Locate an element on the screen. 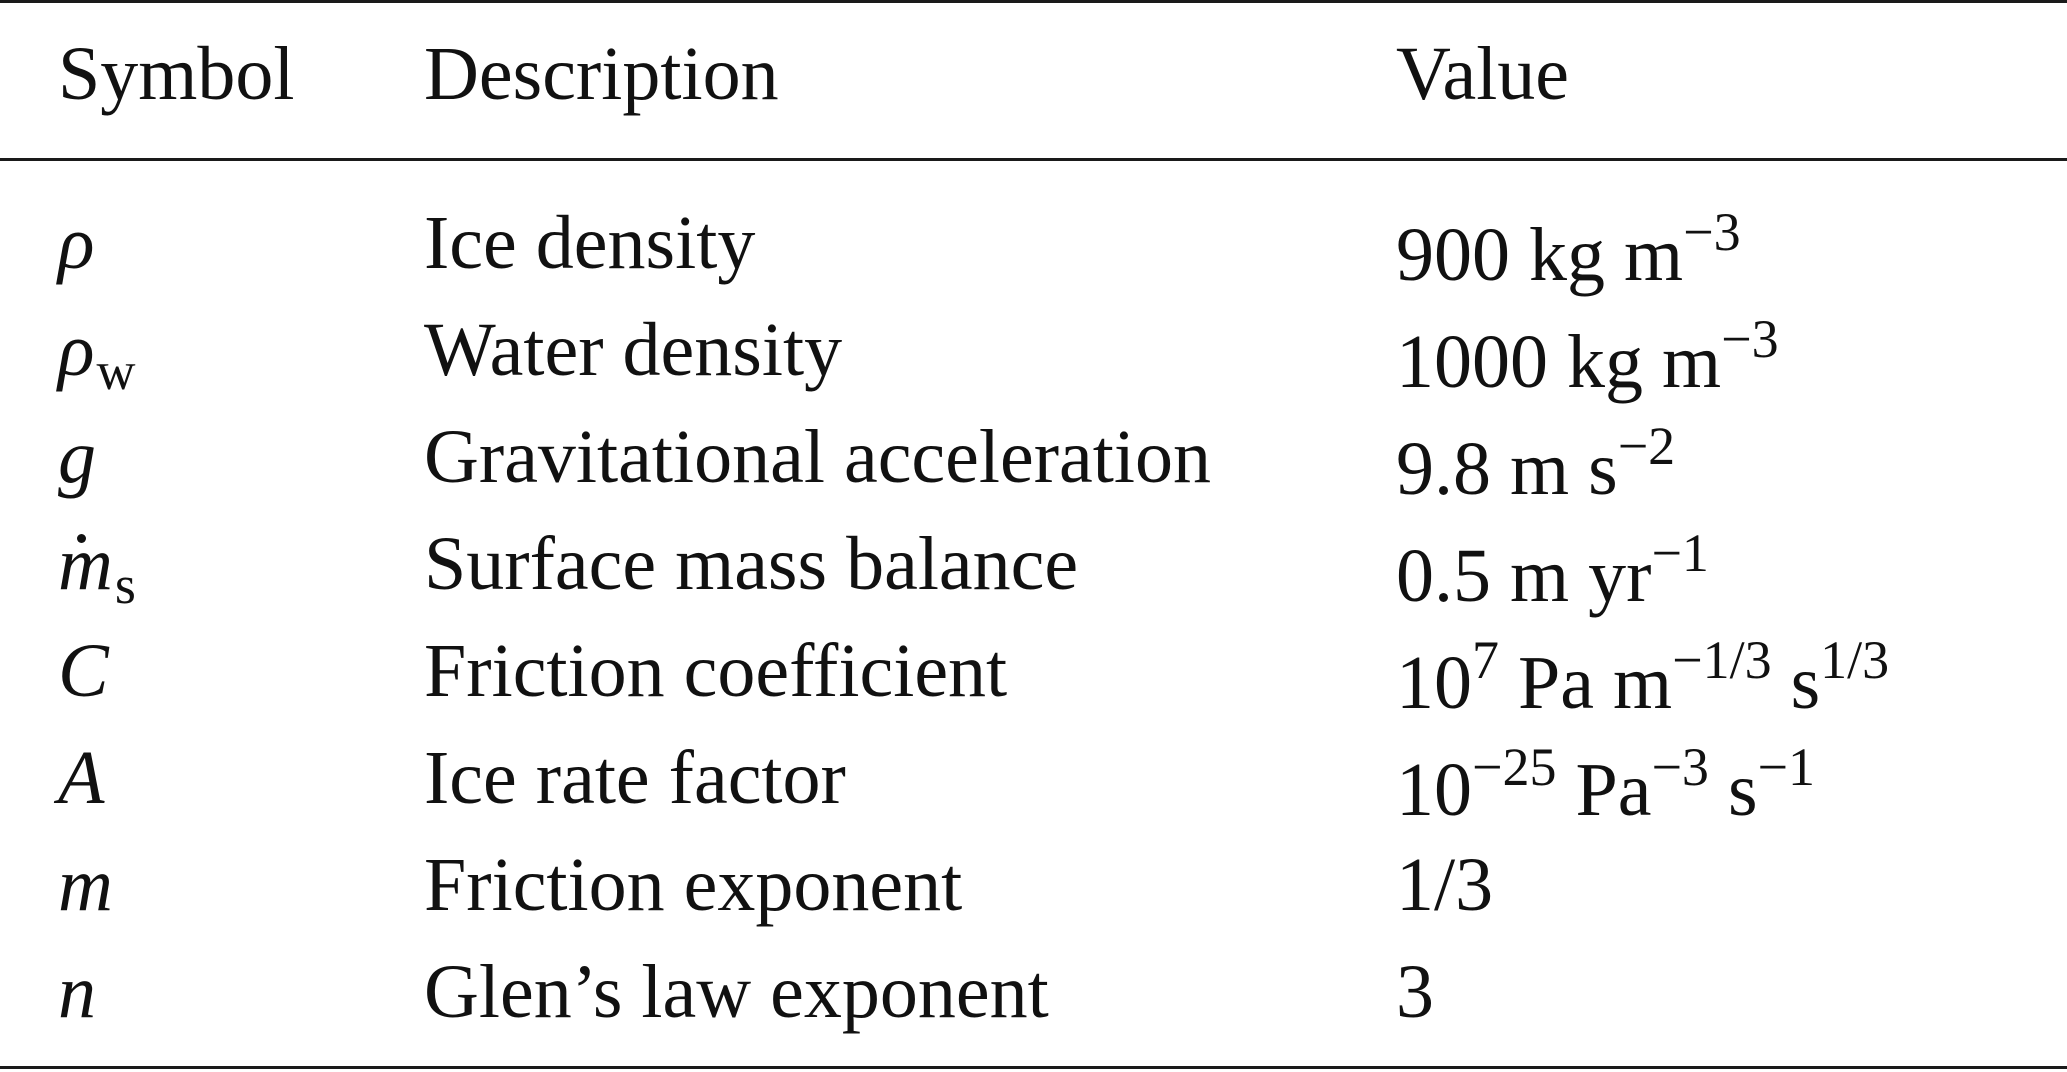  symbol-subscript: w is located at coordinates (116, 371).